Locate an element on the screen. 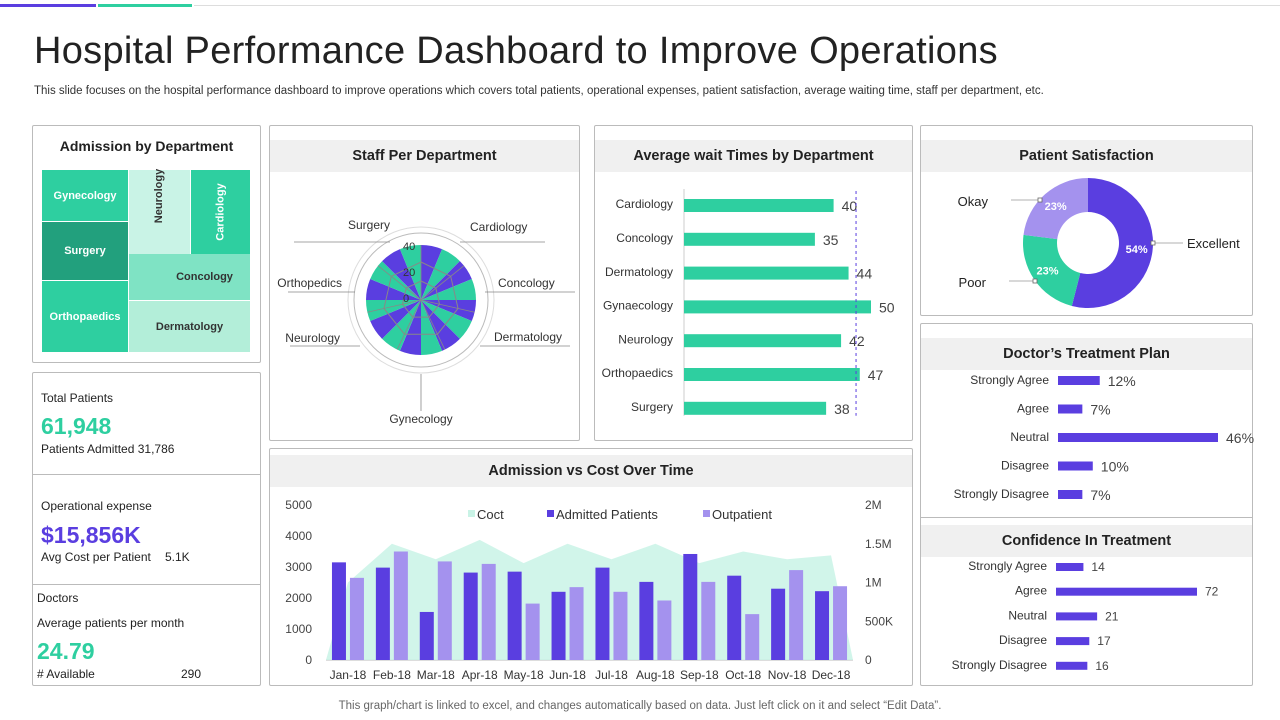 The height and width of the screenshot is (720, 1280). radar-category-label: Orthopedics is located at coordinates (309, 283).